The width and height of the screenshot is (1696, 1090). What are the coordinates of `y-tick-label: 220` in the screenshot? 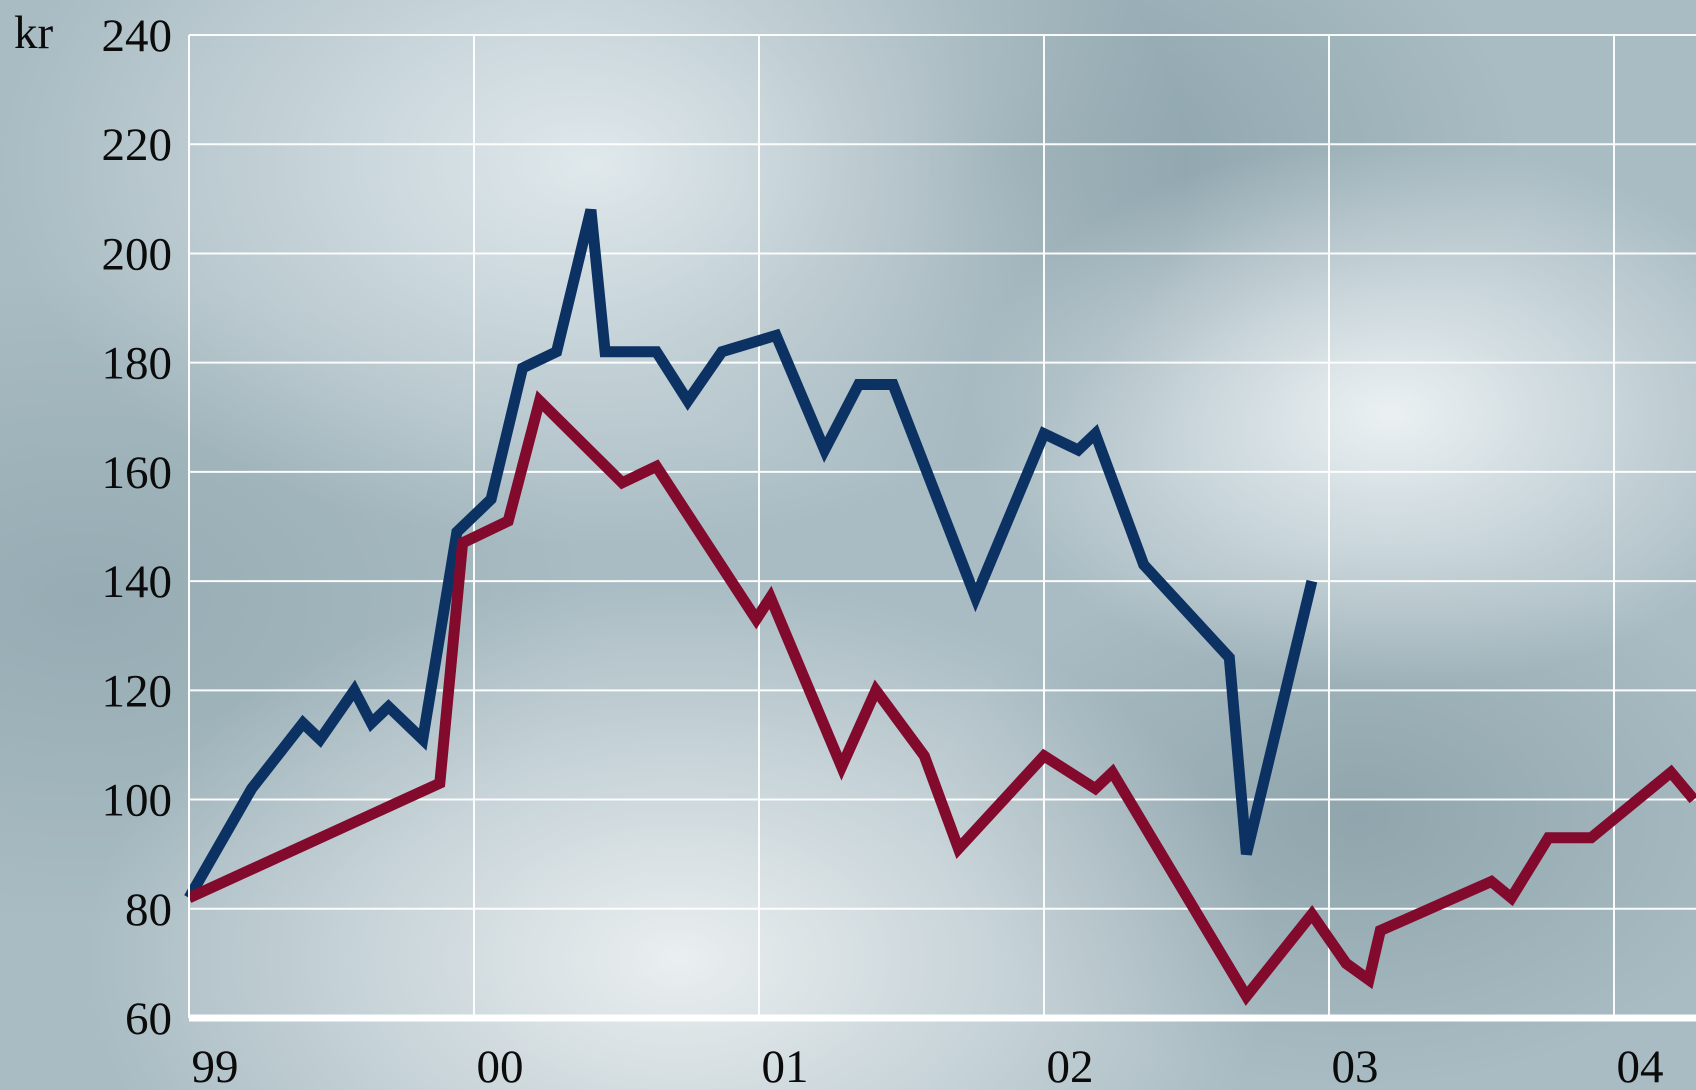 It's located at (137, 145).